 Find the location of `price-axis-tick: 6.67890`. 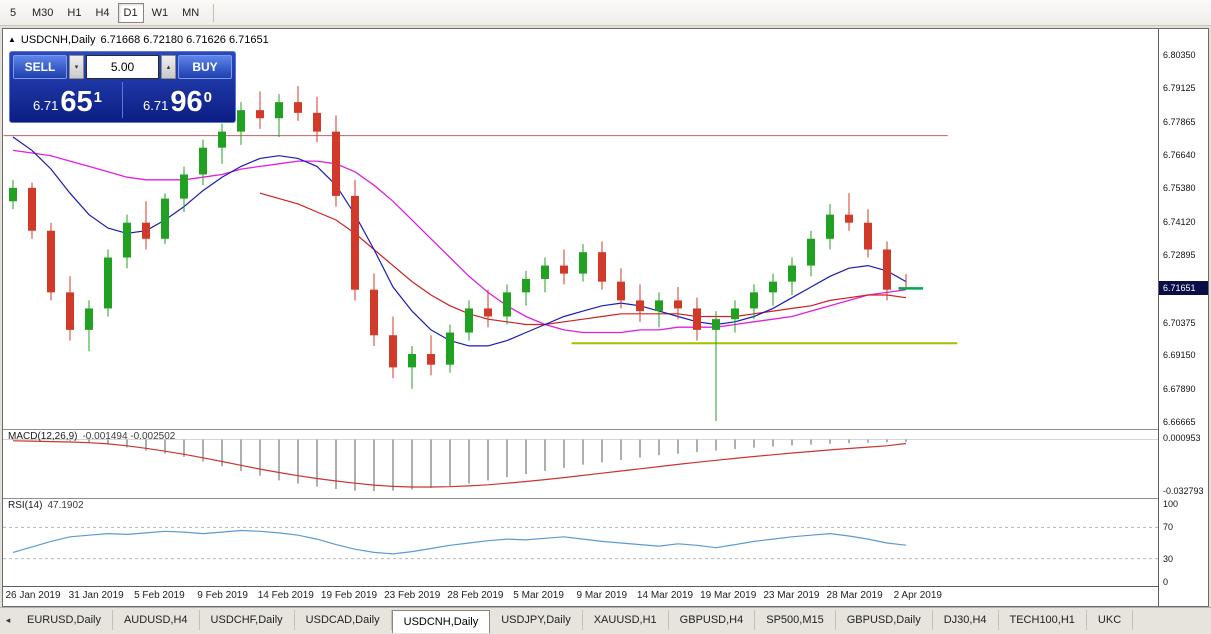

price-axis-tick: 6.67890 is located at coordinates (1179, 389).